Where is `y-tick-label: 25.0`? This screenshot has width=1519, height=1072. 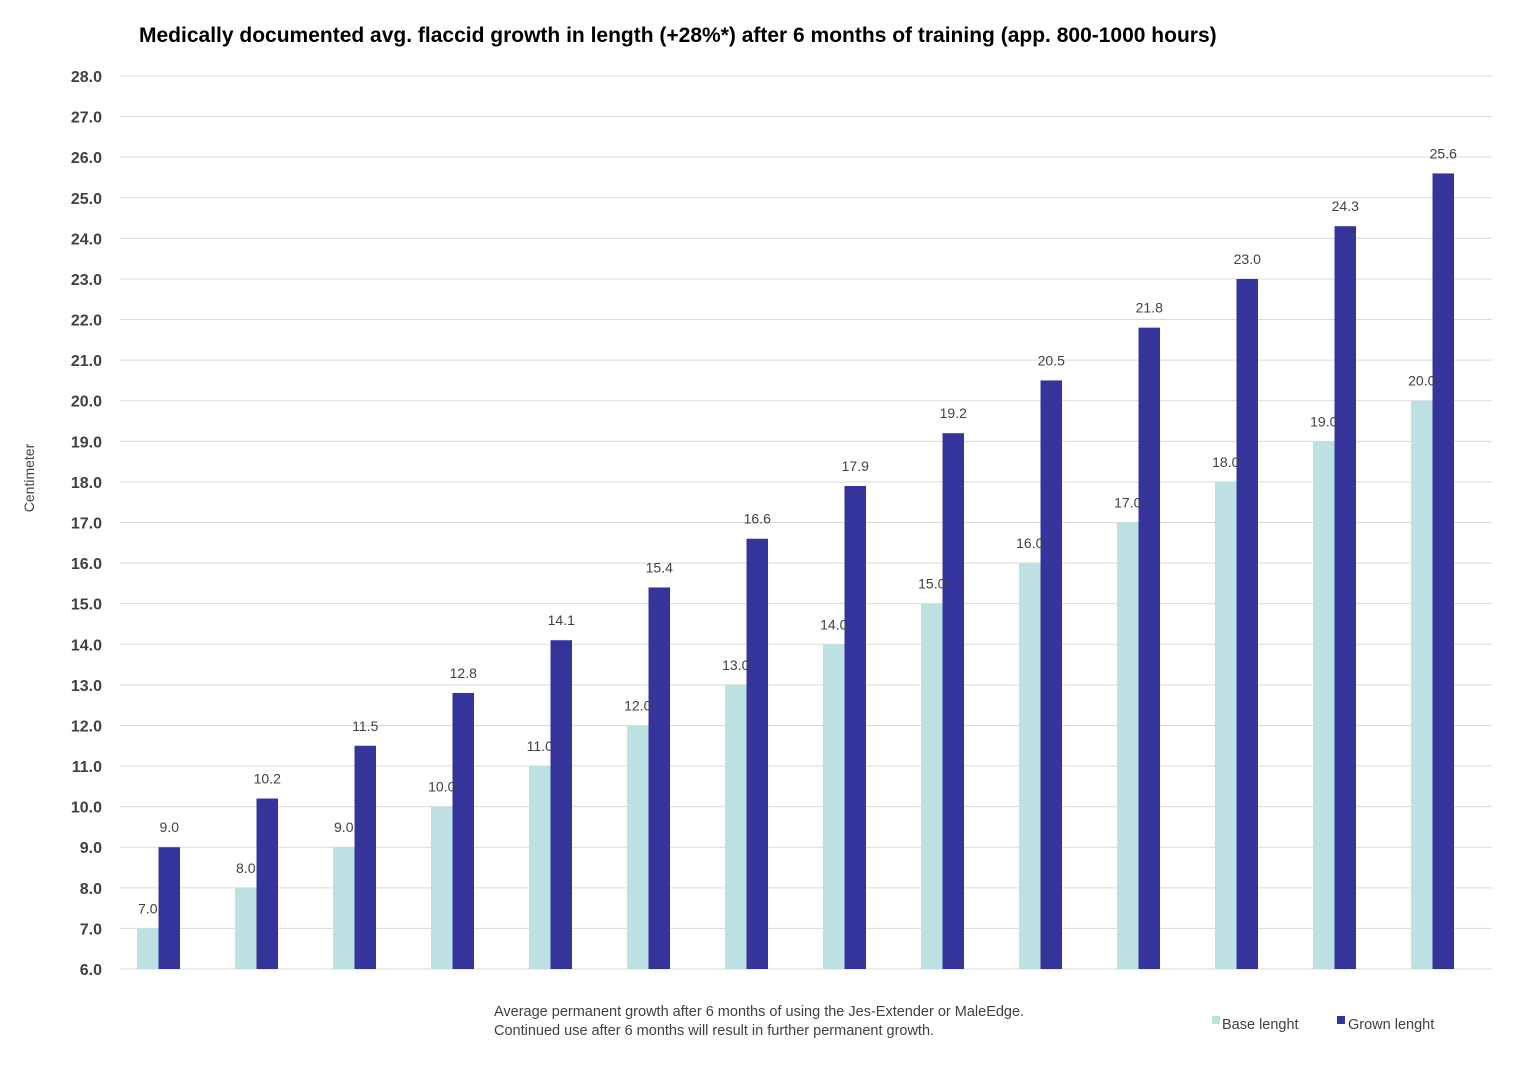
y-tick-label: 25.0 is located at coordinates (86, 199).